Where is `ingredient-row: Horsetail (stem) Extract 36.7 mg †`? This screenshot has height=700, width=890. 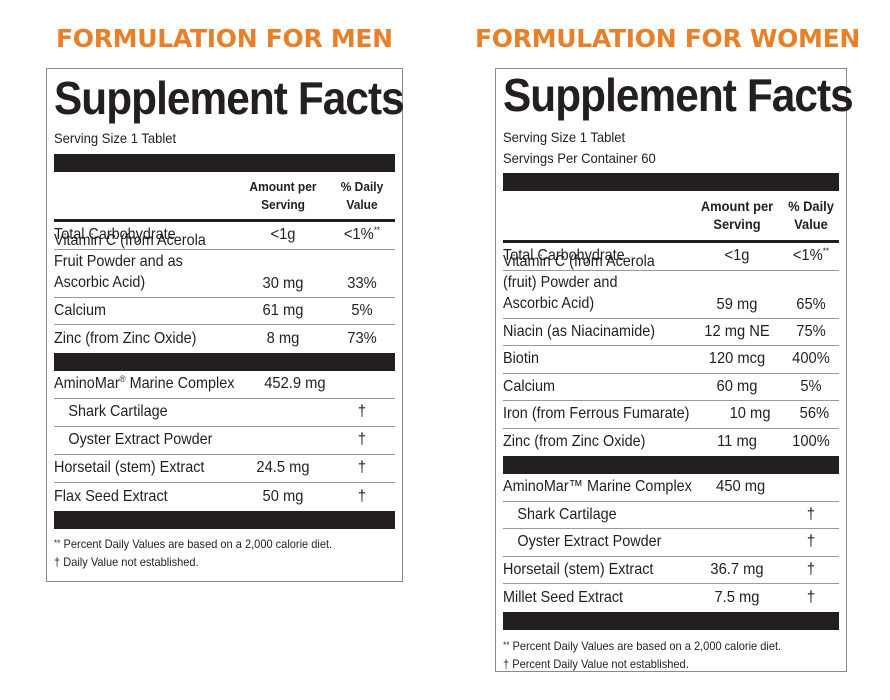 ingredient-row: Horsetail (stem) Extract 36.7 mg † is located at coordinates (671, 570).